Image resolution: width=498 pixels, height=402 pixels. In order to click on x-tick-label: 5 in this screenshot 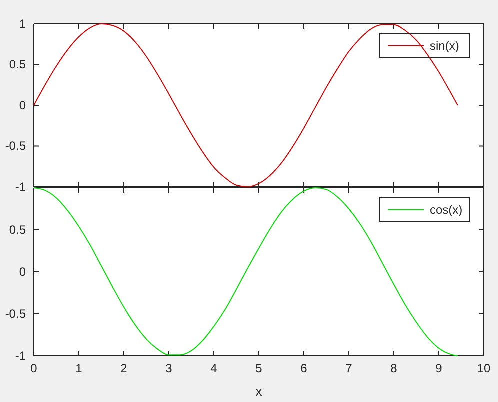, I will do `click(259, 369)`.